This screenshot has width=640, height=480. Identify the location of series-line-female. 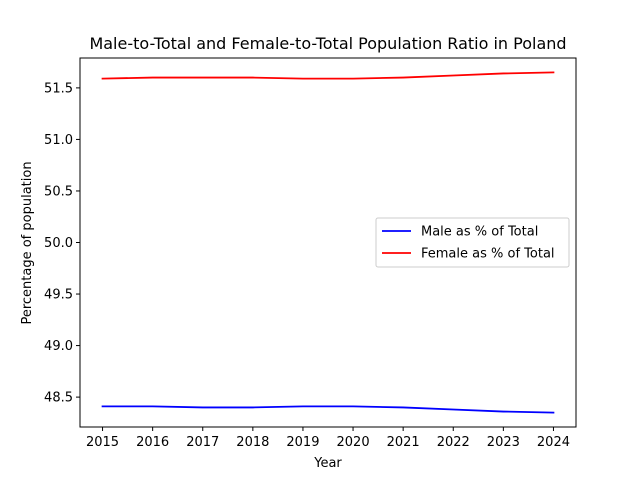
(328, 75).